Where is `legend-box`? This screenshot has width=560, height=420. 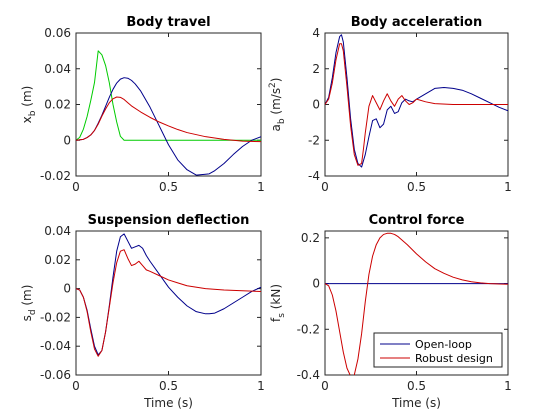 legend-box is located at coordinates (438, 350).